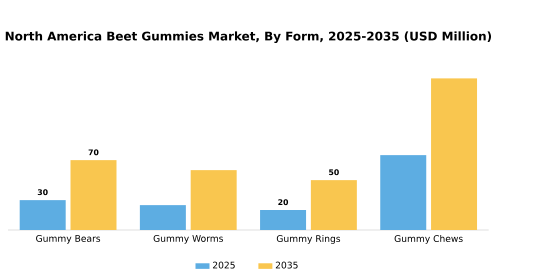 The height and width of the screenshot is (280, 560). Describe the element at coordinates (428, 239) in the screenshot. I see `x-tick-label: Gummy Chews` at that location.